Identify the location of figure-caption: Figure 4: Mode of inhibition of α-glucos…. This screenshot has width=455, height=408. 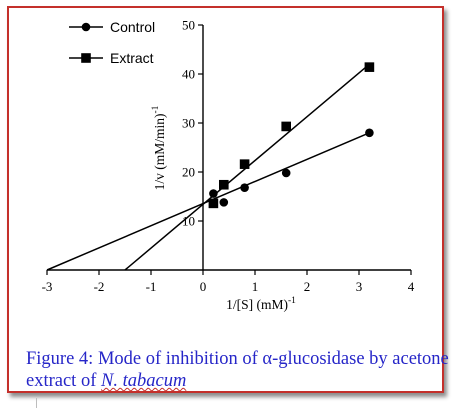
(238, 370).